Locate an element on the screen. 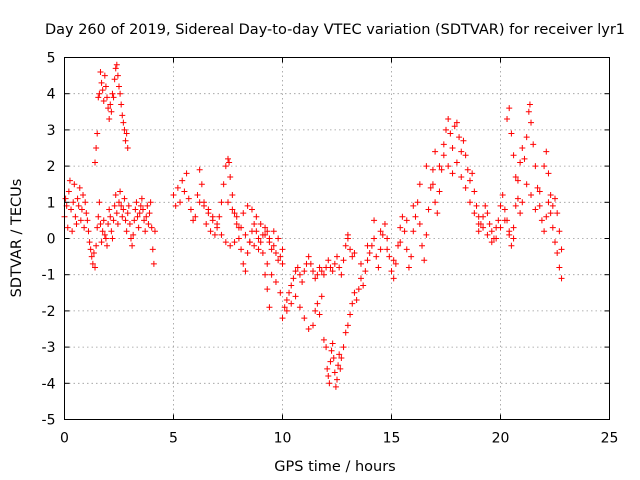 This screenshot has width=640, height=480. x-tick-label: 20 is located at coordinates (501, 439).